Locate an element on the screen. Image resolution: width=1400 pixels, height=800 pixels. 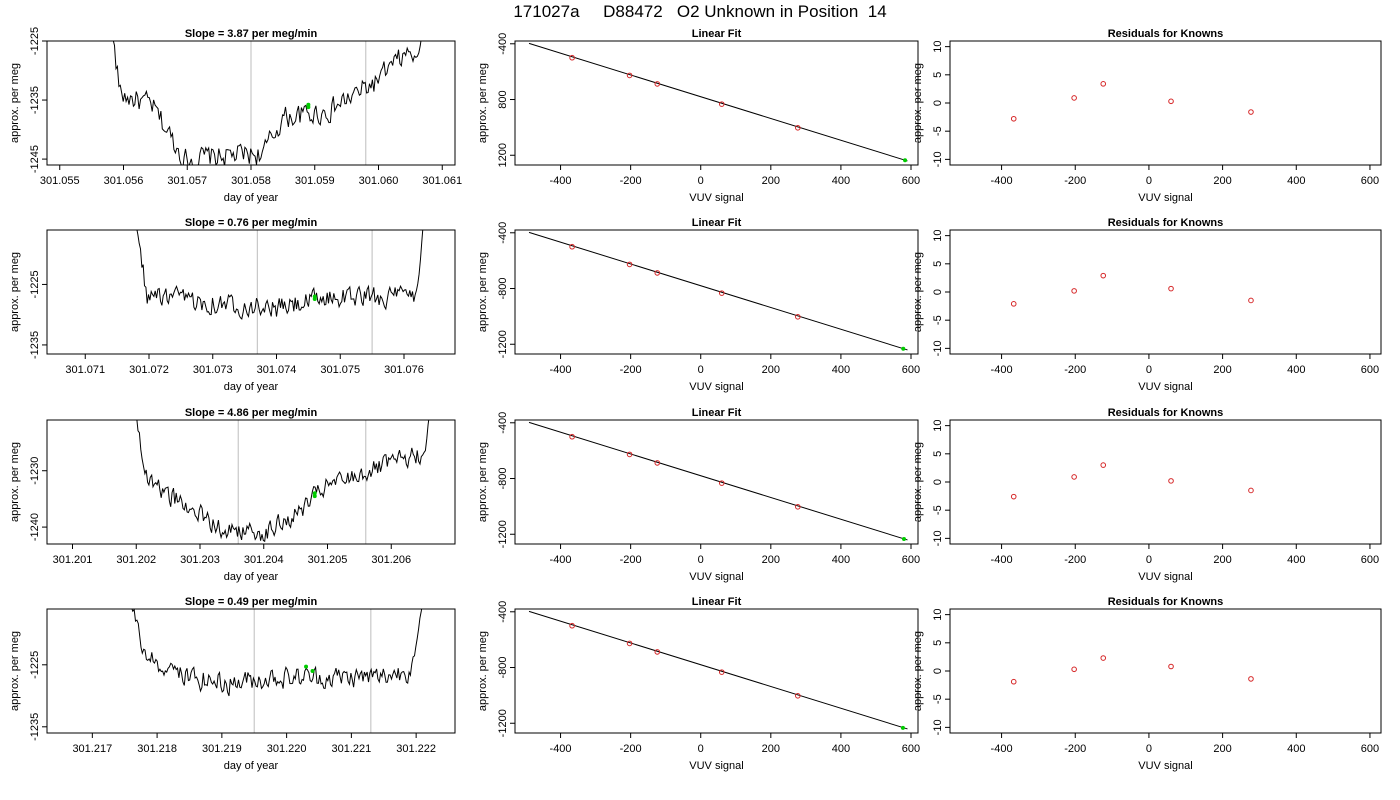
y-tick-label: -1200 is located at coordinates (503, 723).